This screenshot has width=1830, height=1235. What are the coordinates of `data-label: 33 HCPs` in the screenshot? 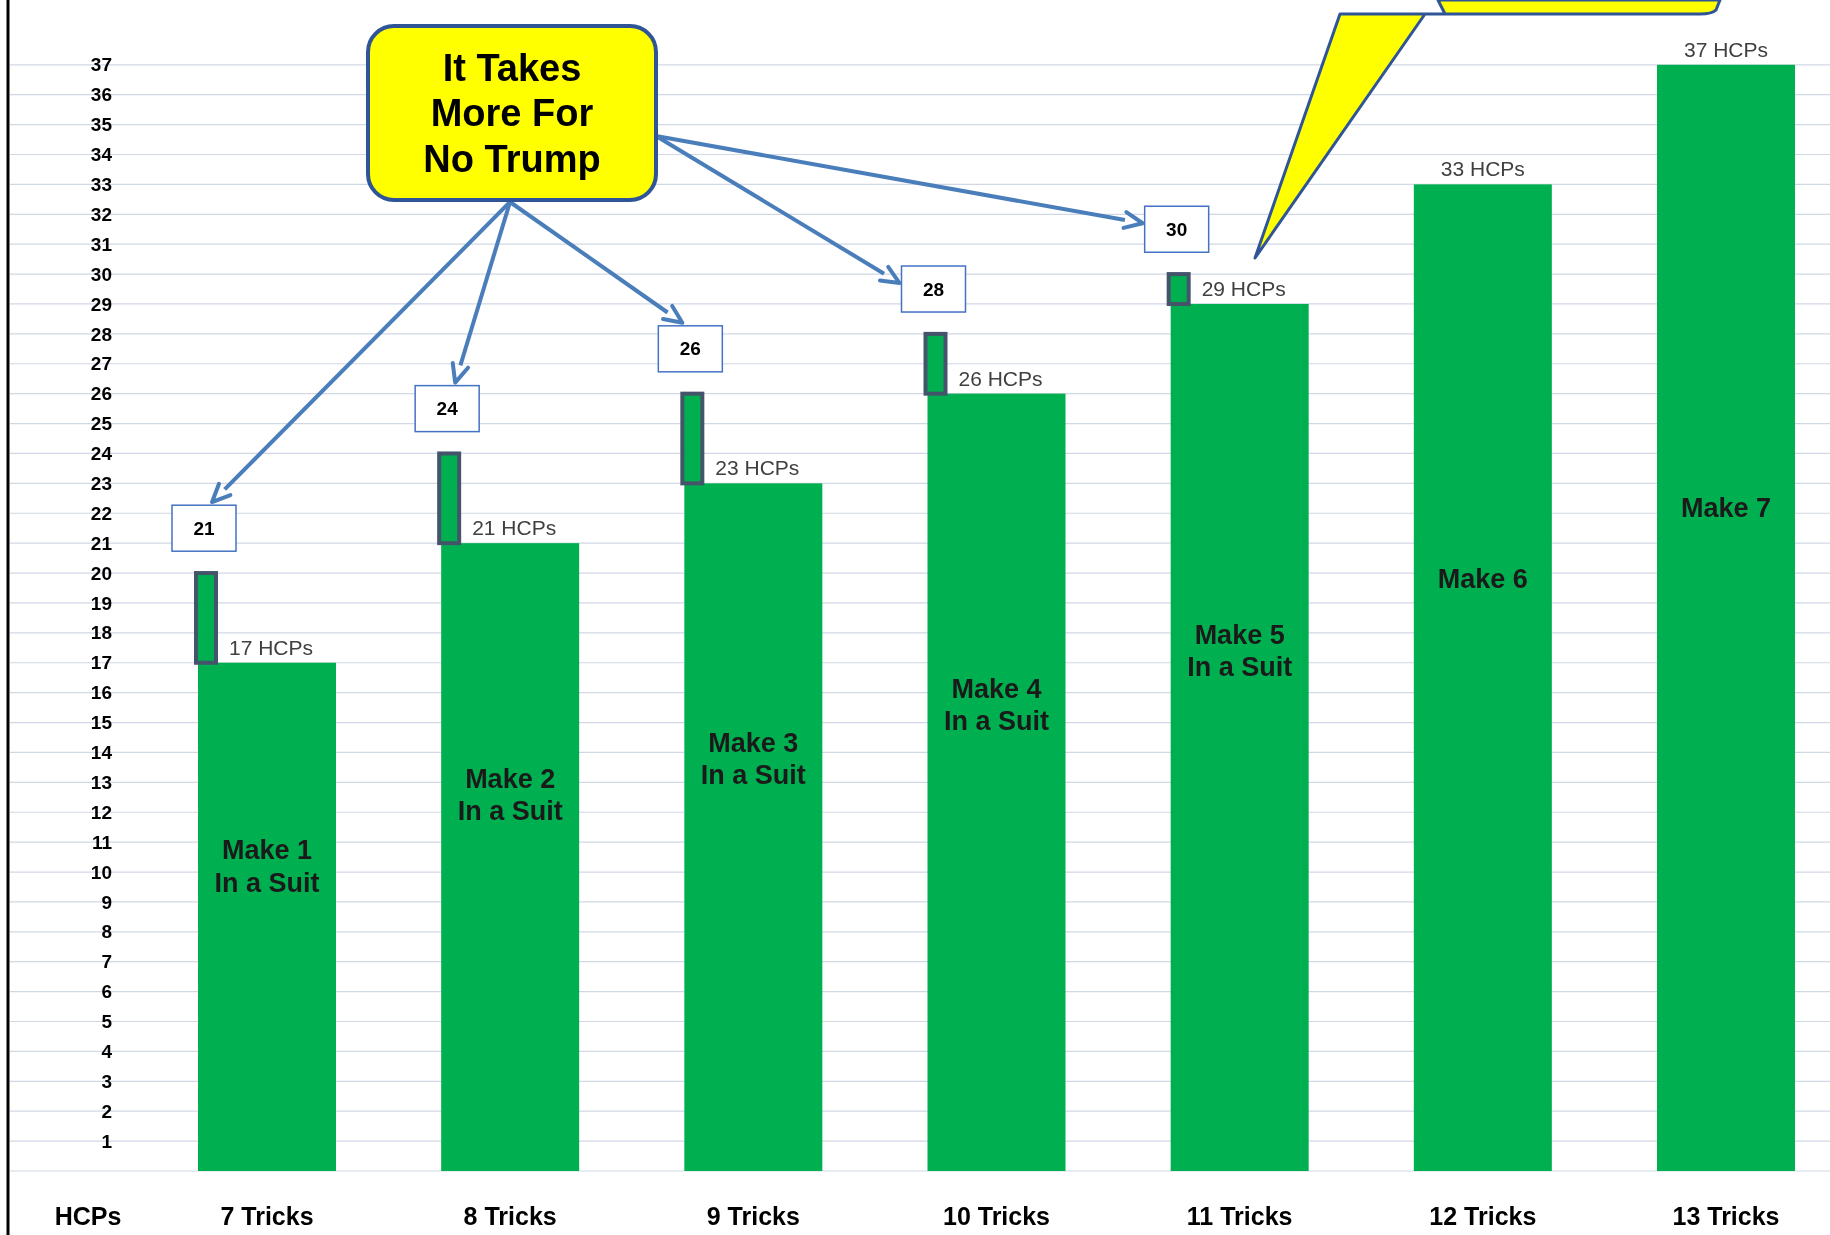 It's located at (1482, 169).